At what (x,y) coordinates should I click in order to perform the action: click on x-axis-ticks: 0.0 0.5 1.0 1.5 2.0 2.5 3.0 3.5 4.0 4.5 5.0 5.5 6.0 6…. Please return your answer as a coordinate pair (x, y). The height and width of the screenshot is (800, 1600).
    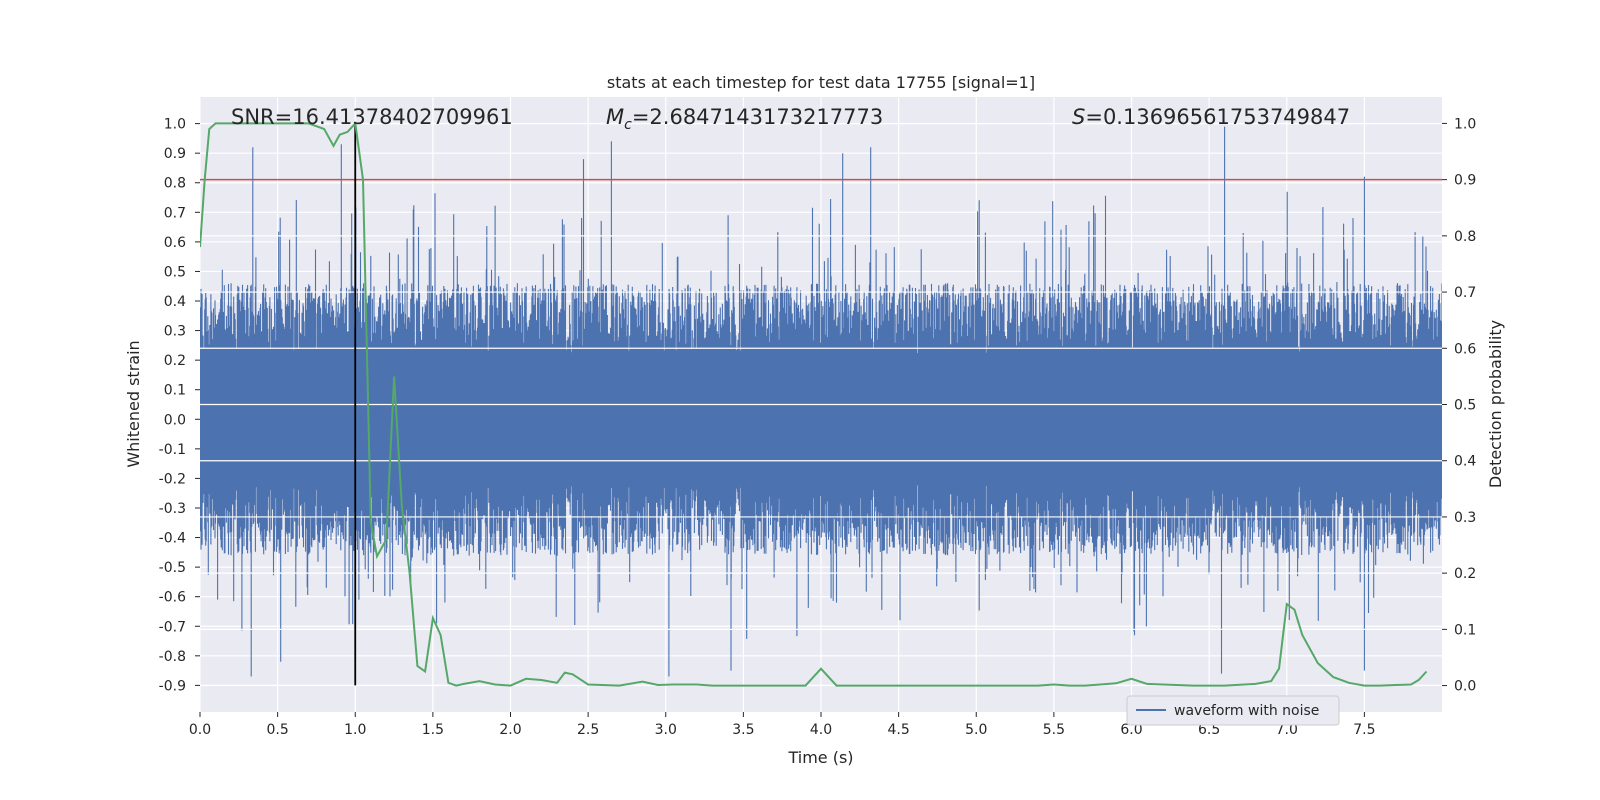
    Looking at the image, I should click on (782, 725).